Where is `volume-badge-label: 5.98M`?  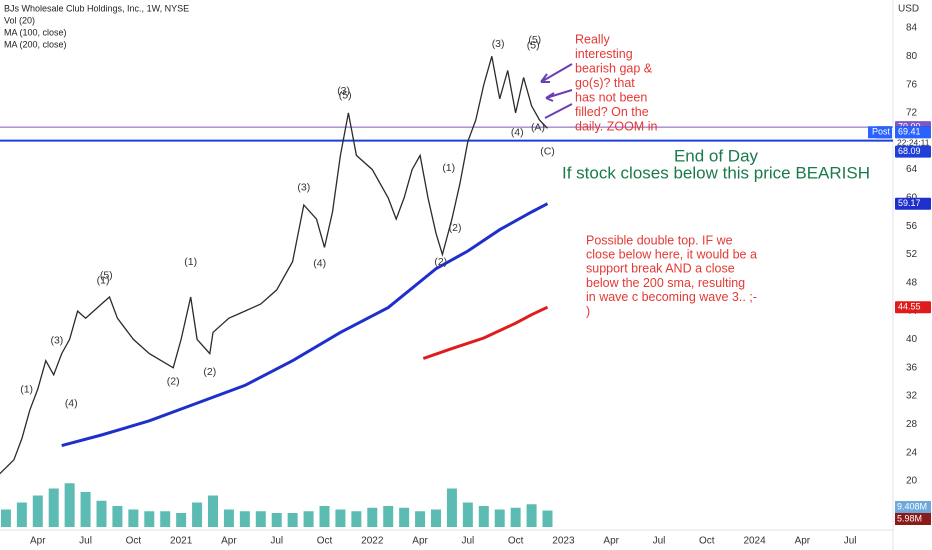 volume-badge-label: 5.98M is located at coordinates (909, 518).